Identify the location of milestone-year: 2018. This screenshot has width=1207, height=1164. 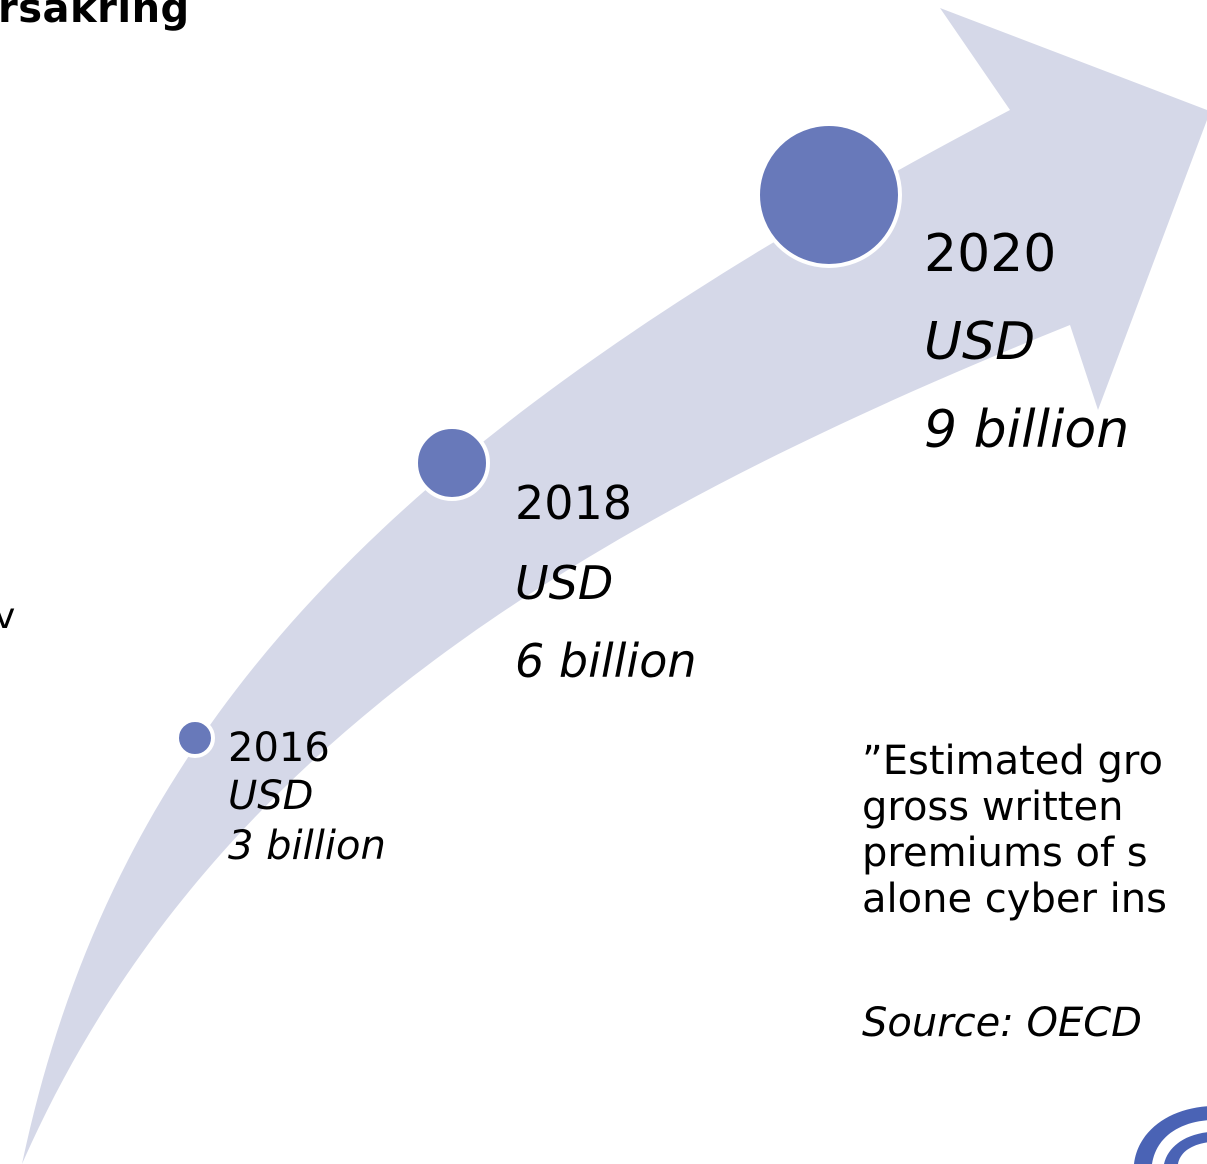
(574, 503).